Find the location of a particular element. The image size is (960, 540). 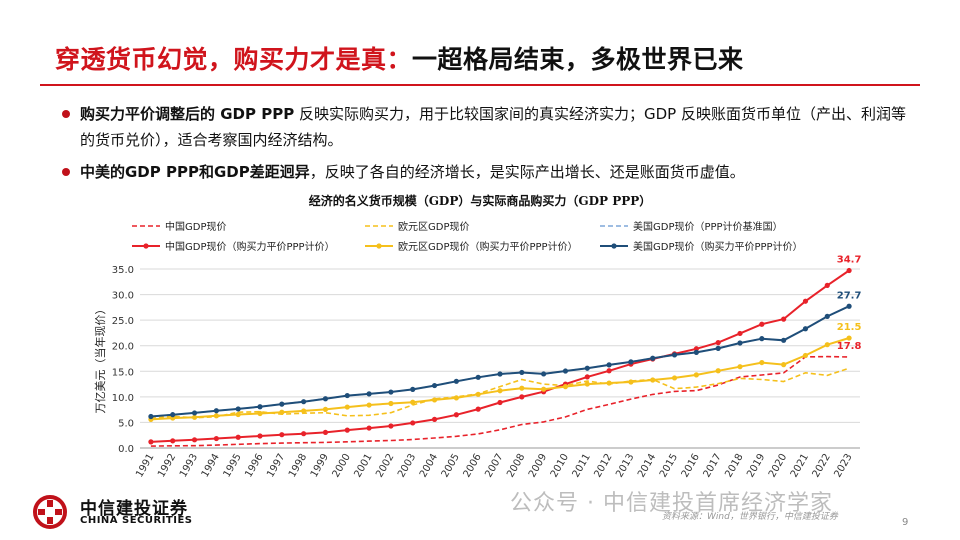

x-tick-label: 2012 is located at coordinates (603, 466).